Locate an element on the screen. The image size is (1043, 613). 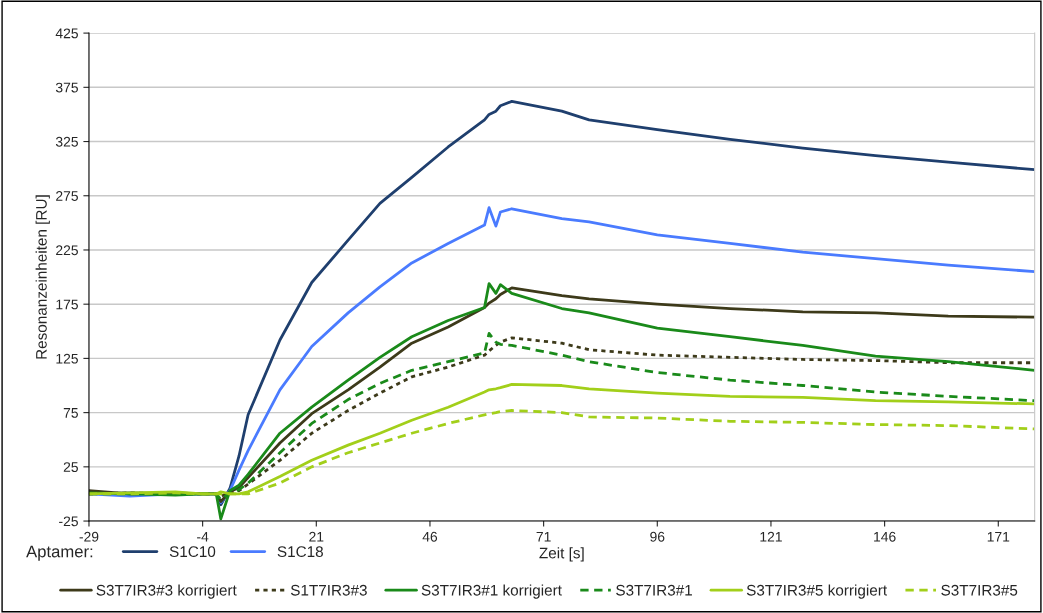
legend-label: S1C18 is located at coordinates (300, 552).